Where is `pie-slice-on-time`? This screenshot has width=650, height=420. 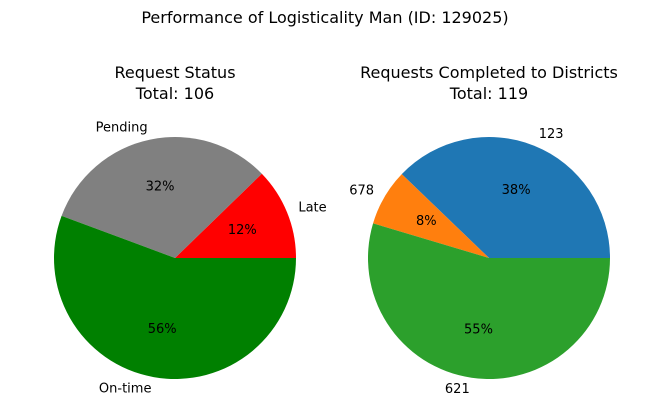
pie-slice-on-time is located at coordinates (175, 297).